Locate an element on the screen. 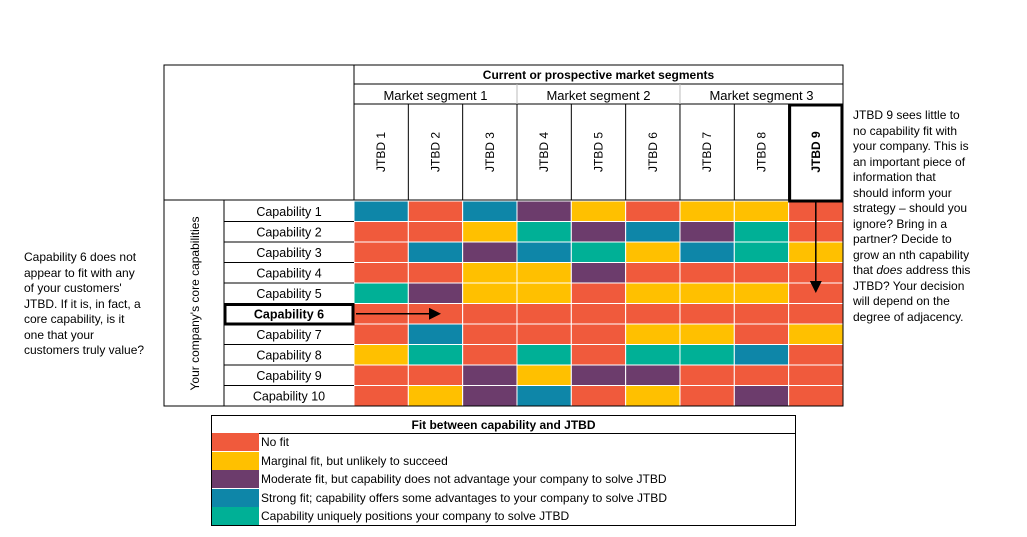  header-title: Current or prospective market segments is located at coordinates (599, 75).